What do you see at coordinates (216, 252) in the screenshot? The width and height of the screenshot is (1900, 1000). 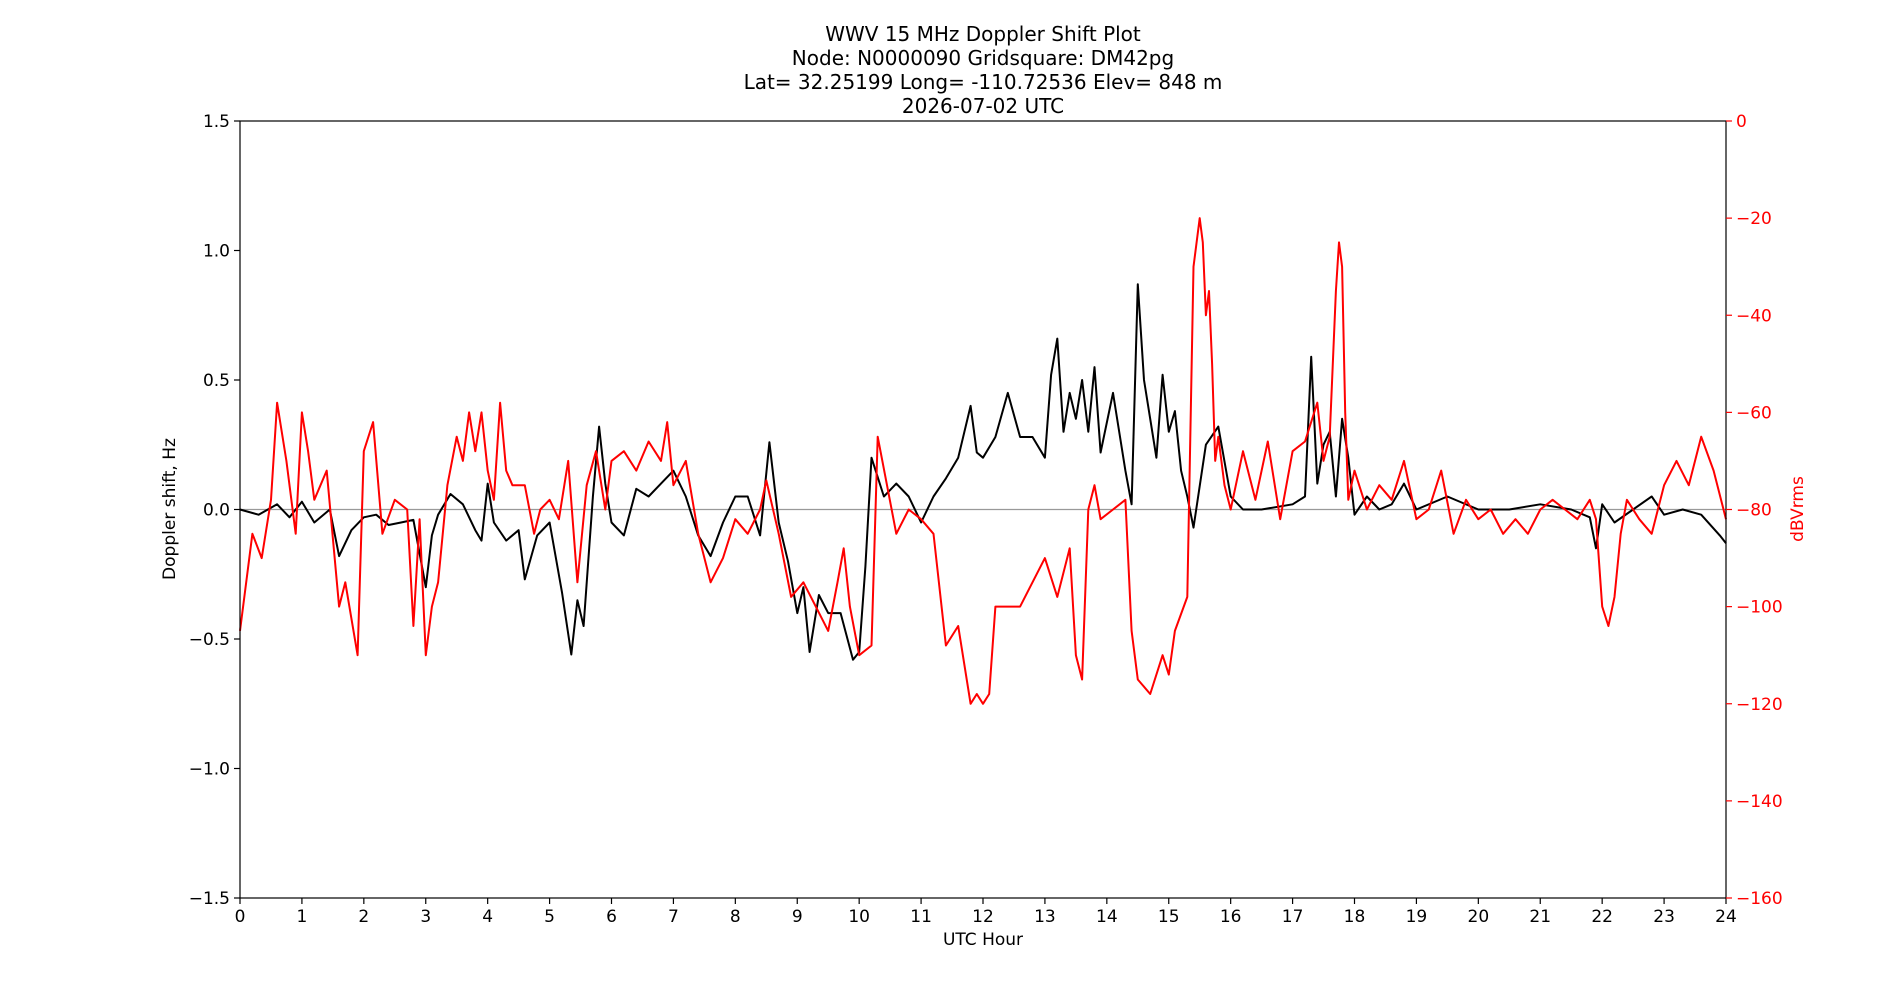 I see `left-y-tick-label: 1.0` at bounding box center [216, 252].